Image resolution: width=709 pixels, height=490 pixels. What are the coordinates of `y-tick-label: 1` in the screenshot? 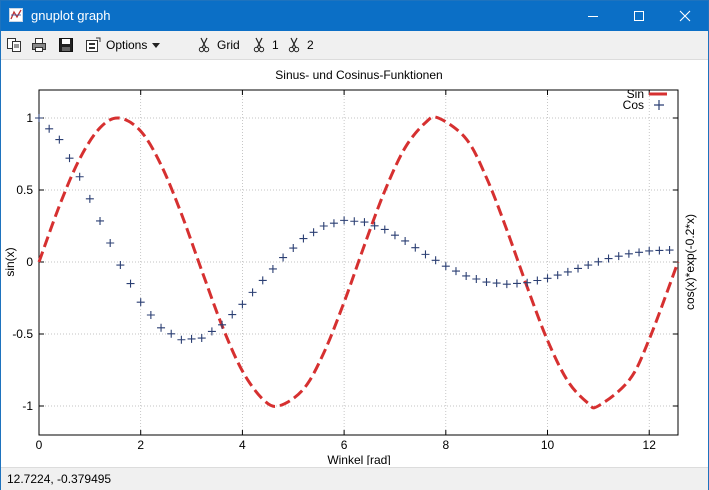 It's located at (29, 118).